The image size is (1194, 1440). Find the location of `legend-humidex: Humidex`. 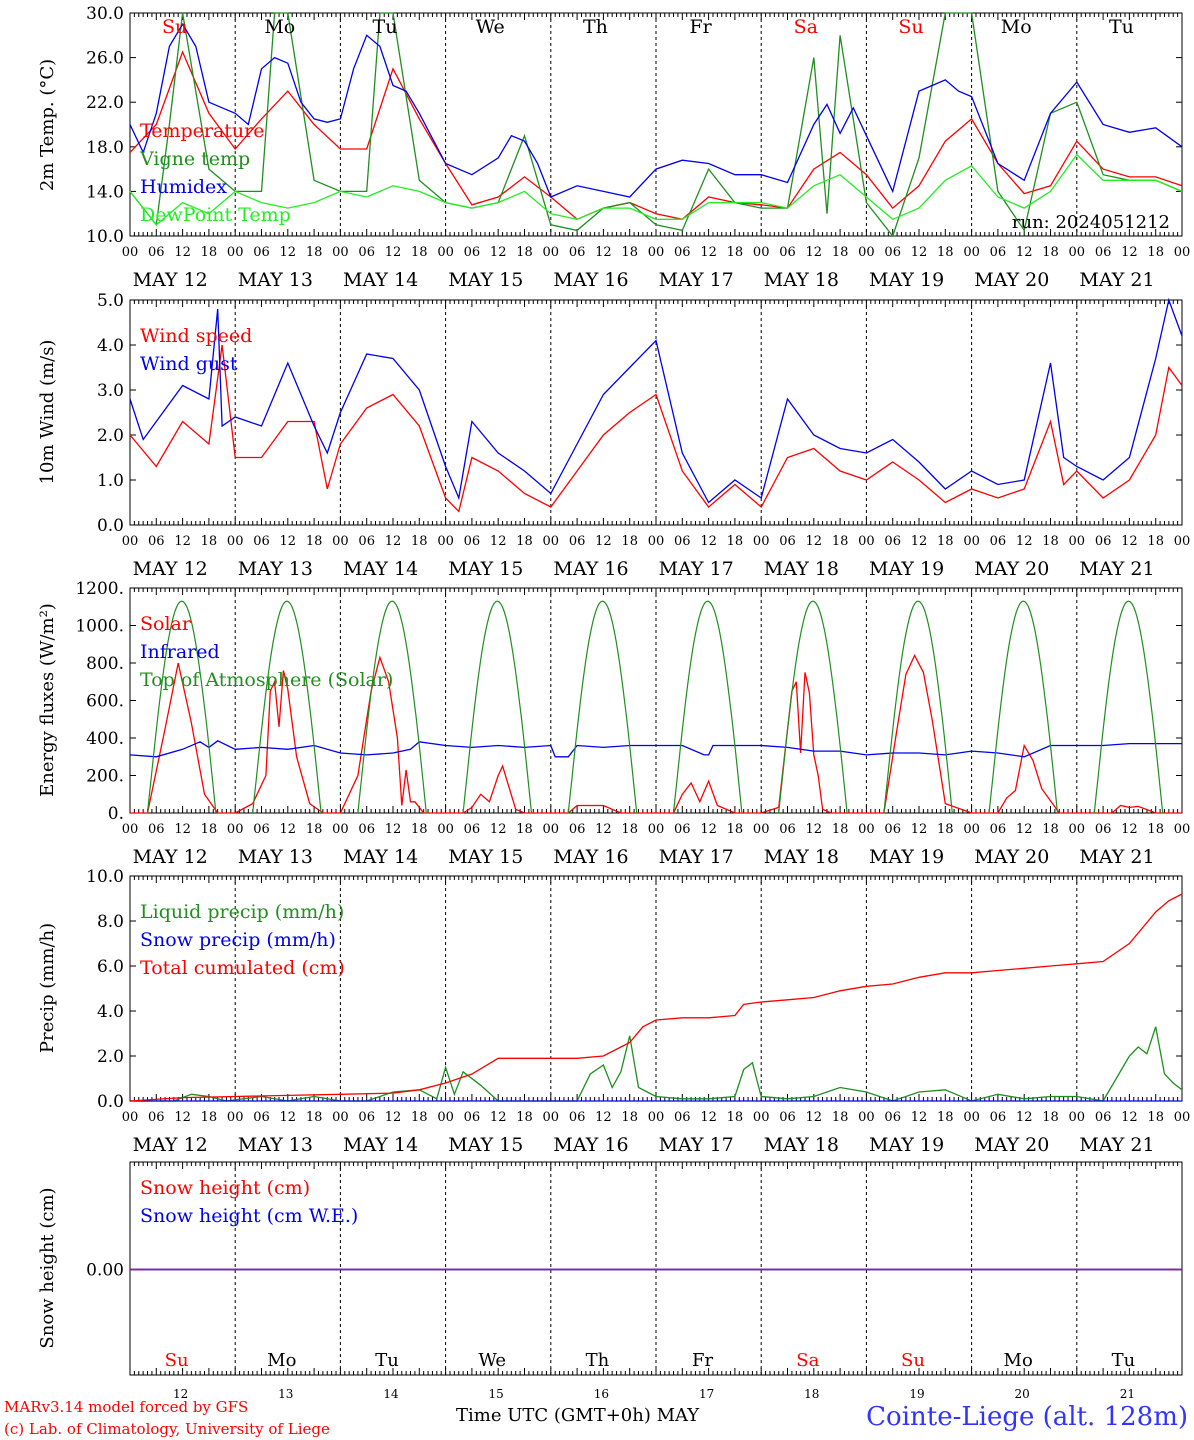

legend-humidex: Humidex is located at coordinates (183, 187).